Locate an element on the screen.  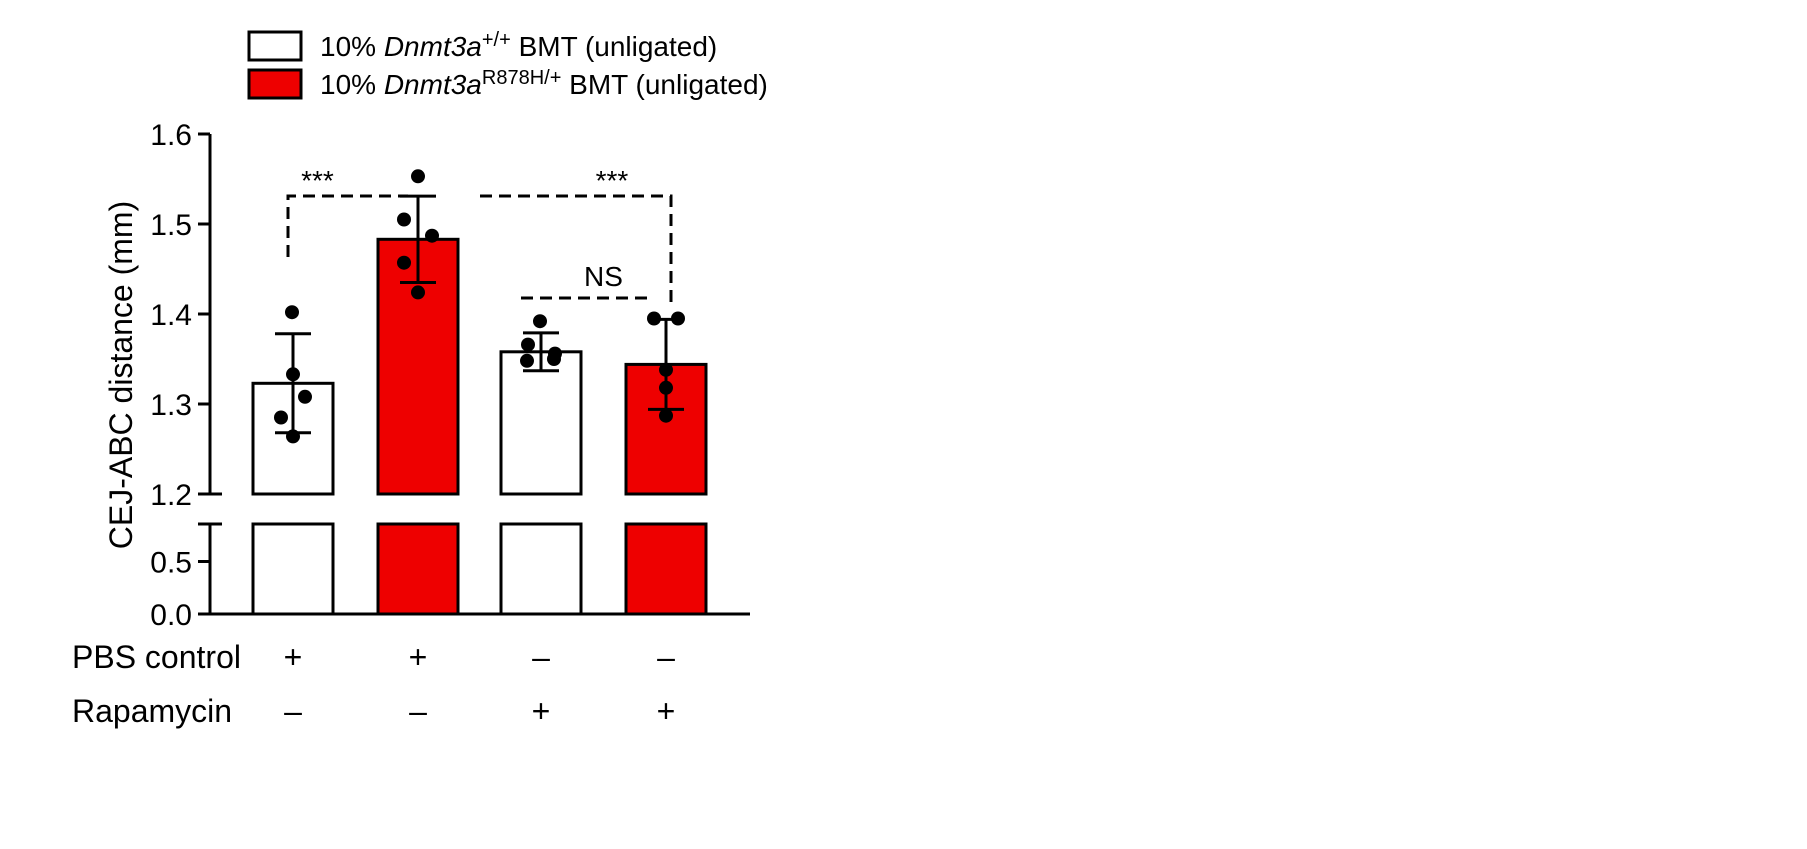
error-bars-group is located at coordinates (479, 314).